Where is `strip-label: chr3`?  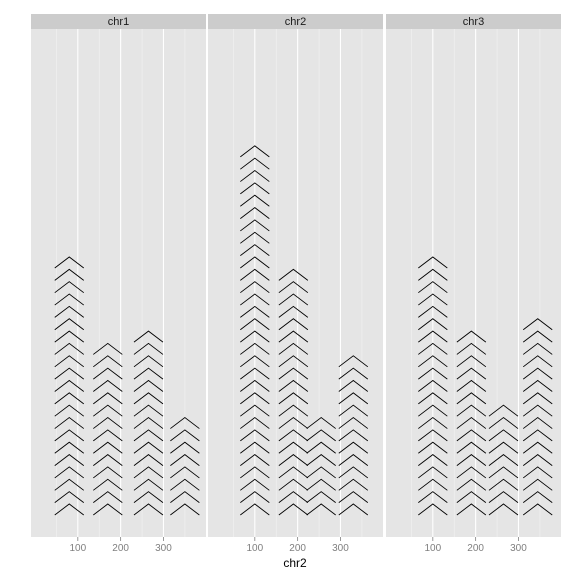 strip-label: chr3 is located at coordinates (473, 22).